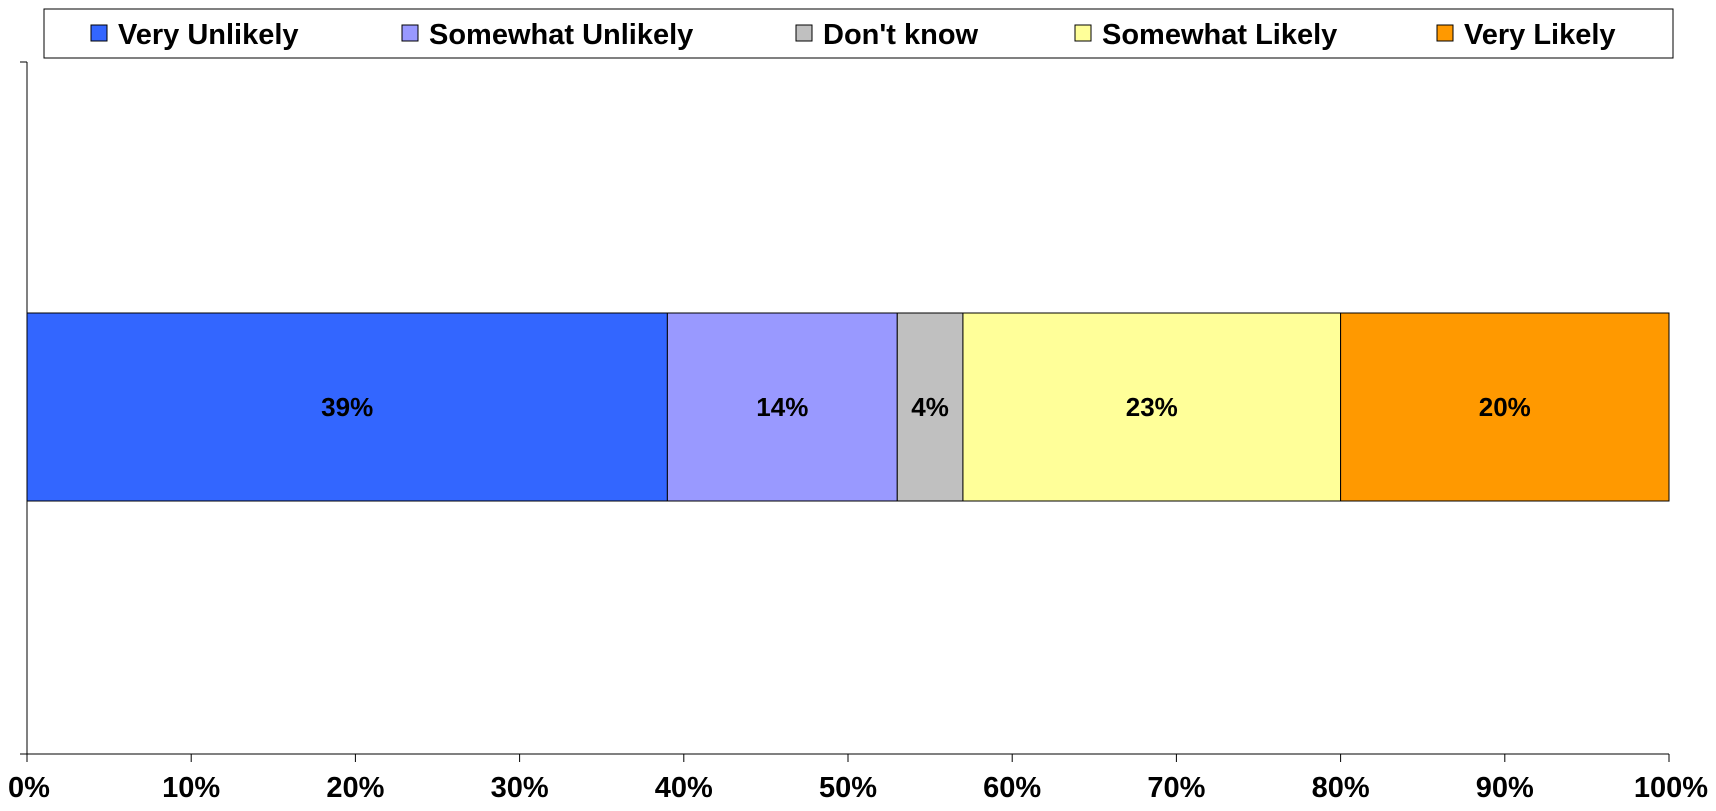  I want to click on bar-segment-don-t-know, so click(930, 407).